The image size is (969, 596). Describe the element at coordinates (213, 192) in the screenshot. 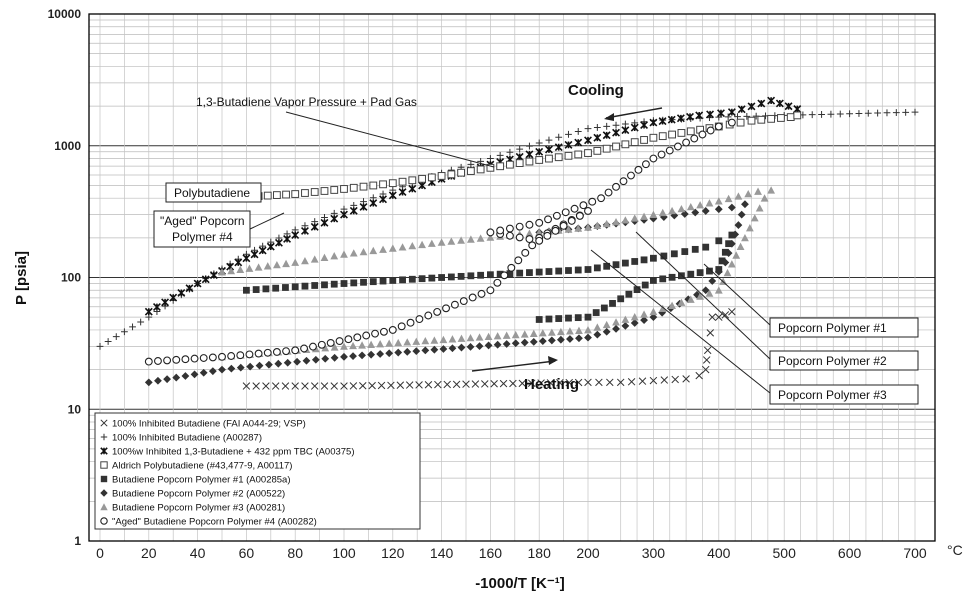

I see `annotation-box-polybutadiene` at that location.